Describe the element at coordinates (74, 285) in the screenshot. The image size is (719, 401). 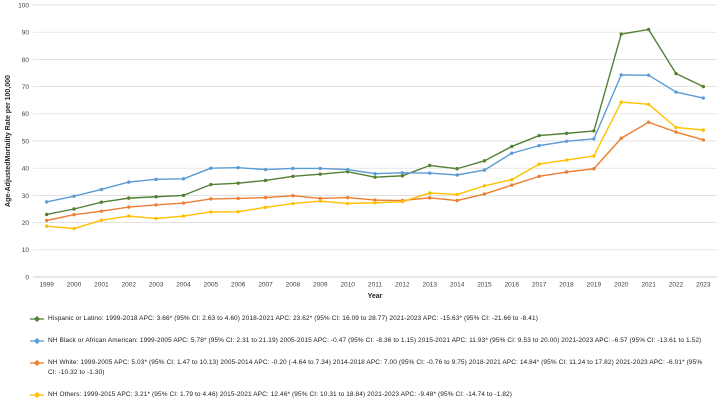
I see `x-tick-label: 2000` at that location.